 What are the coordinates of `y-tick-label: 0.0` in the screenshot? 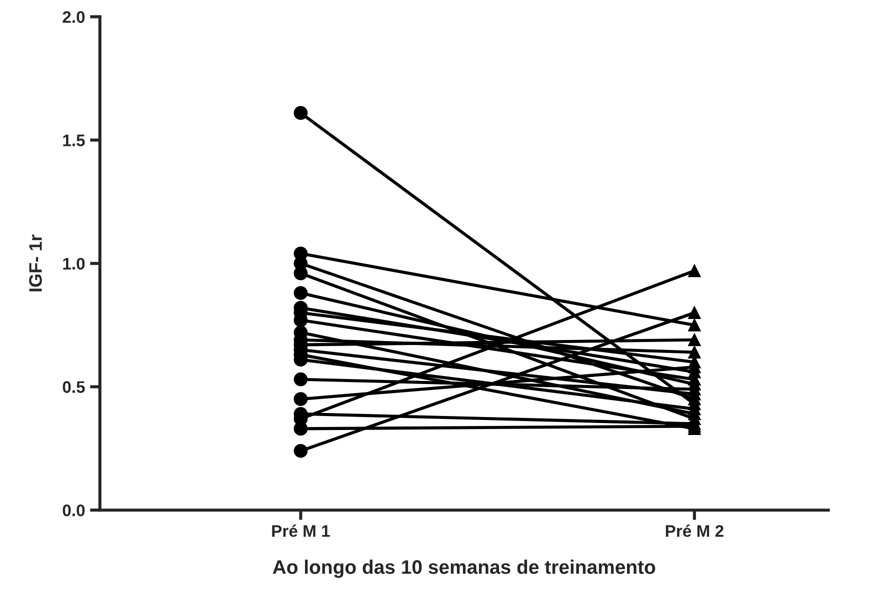 It's located at (73, 510).